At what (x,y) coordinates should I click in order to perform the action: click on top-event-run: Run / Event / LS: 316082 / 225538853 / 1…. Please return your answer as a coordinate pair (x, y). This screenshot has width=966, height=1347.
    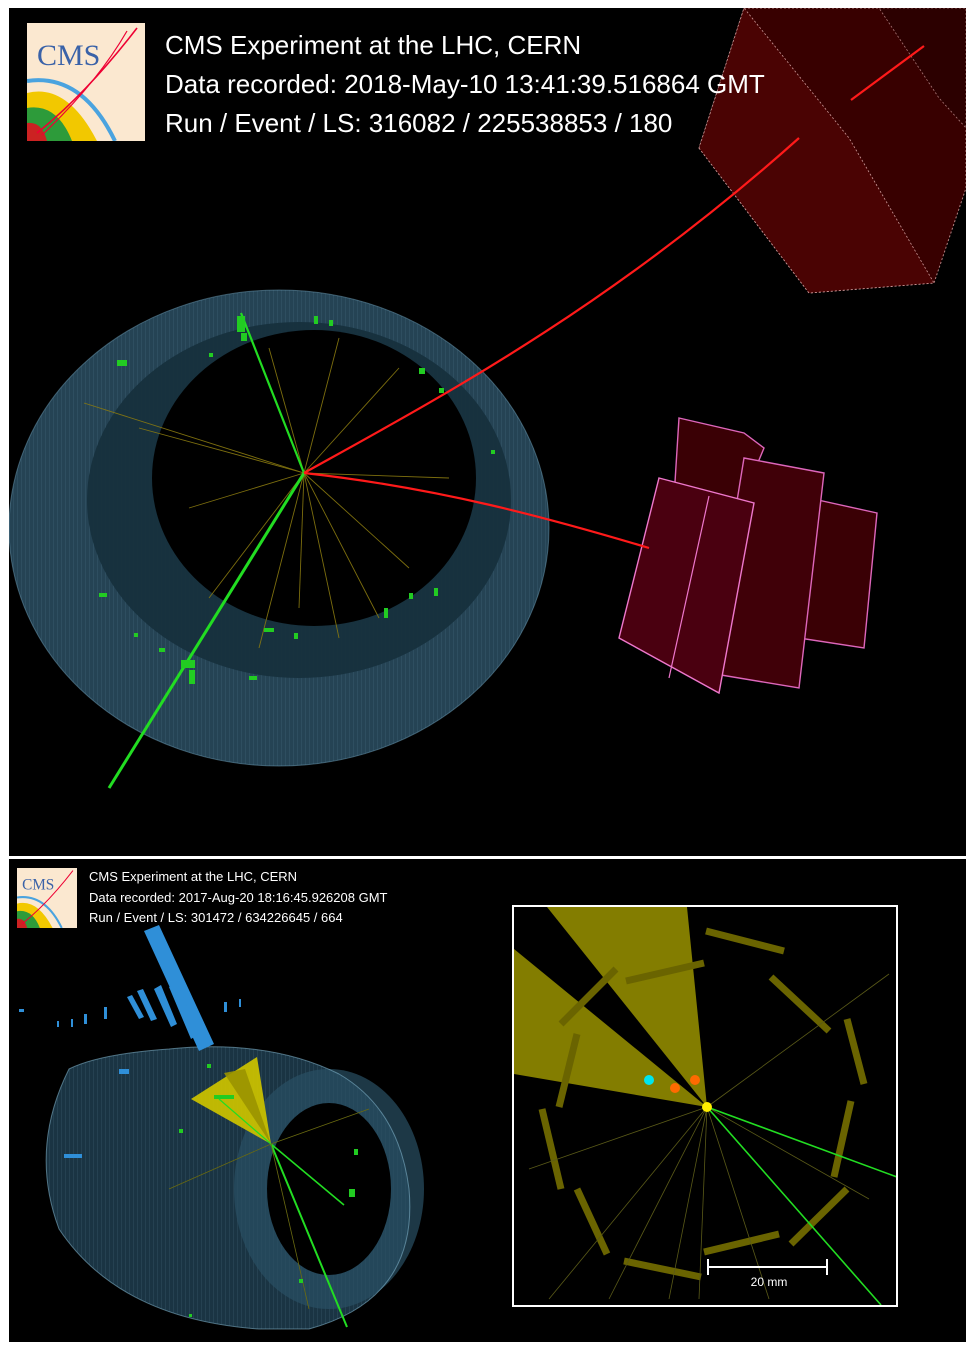
    Looking at the image, I should click on (419, 123).